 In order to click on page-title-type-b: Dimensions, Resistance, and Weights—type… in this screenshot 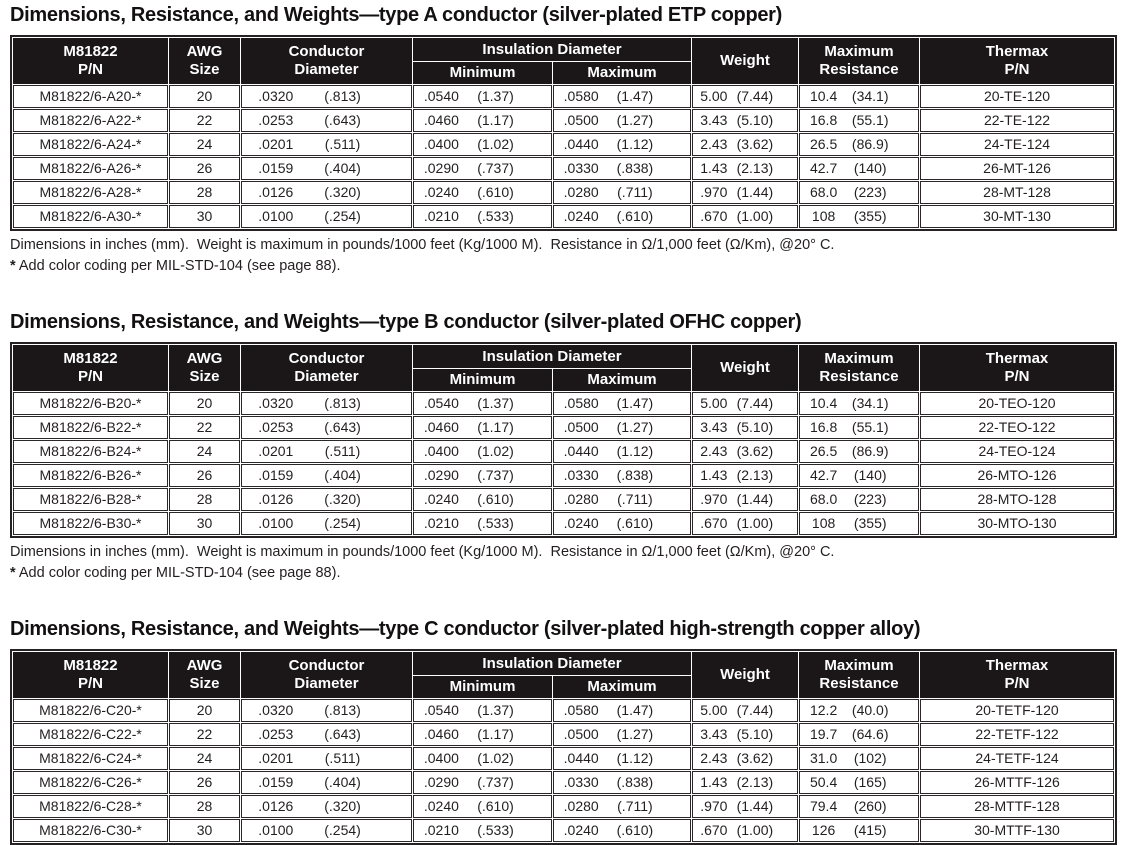, I will do `click(406, 322)`.